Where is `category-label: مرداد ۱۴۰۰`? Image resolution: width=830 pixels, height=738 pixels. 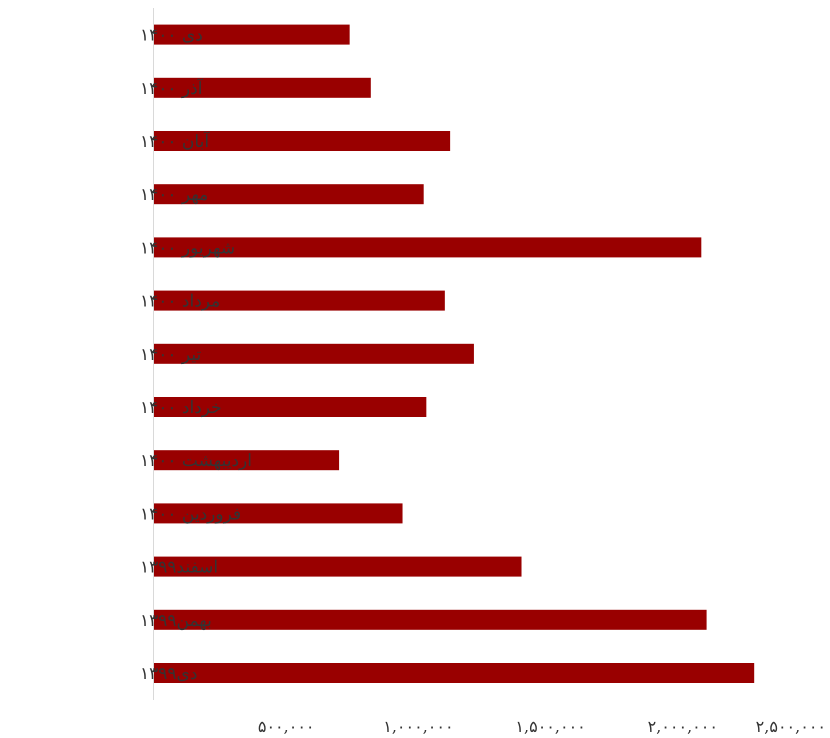
category-label: مرداد ۱۴۰۰ is located at coordinates (180, 302).